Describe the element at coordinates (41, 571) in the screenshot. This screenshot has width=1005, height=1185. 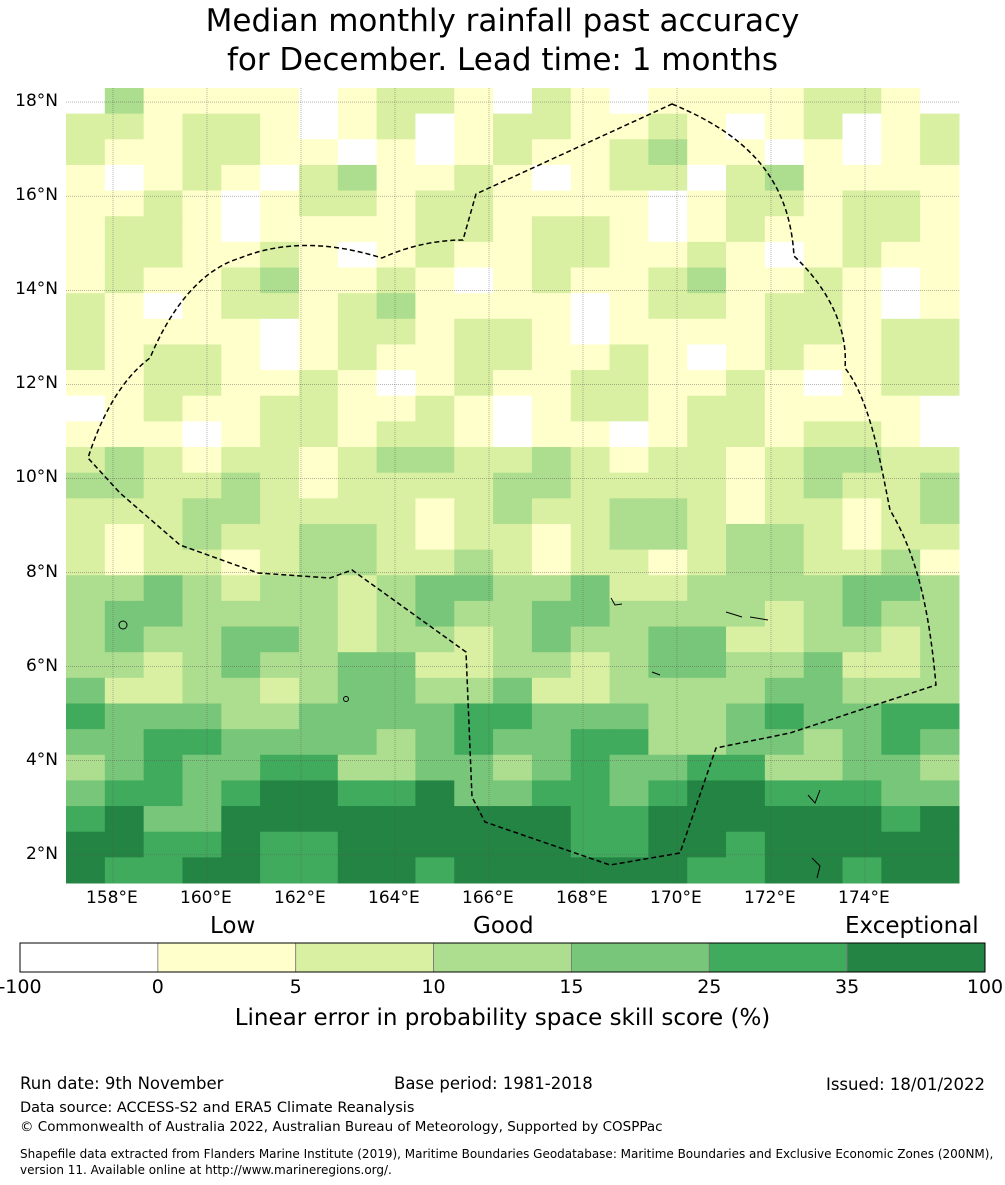
I see `lat-label: 8°N` at that location.